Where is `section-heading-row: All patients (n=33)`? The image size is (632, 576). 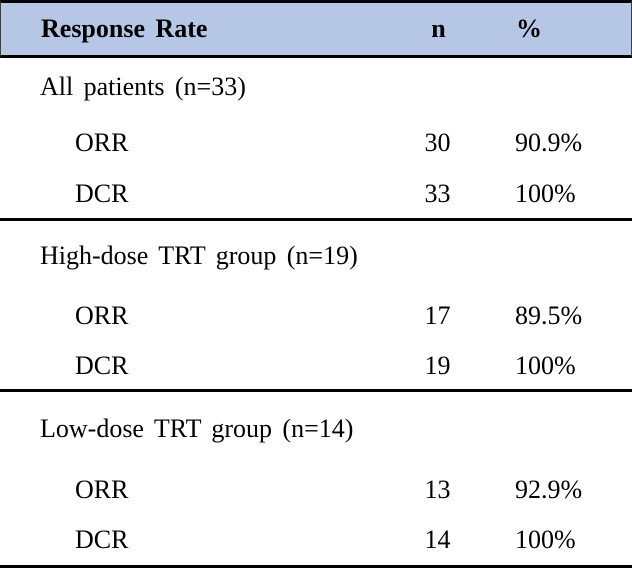
section-heading-row: All patients (n=33) is located at coordinates (316, 87).